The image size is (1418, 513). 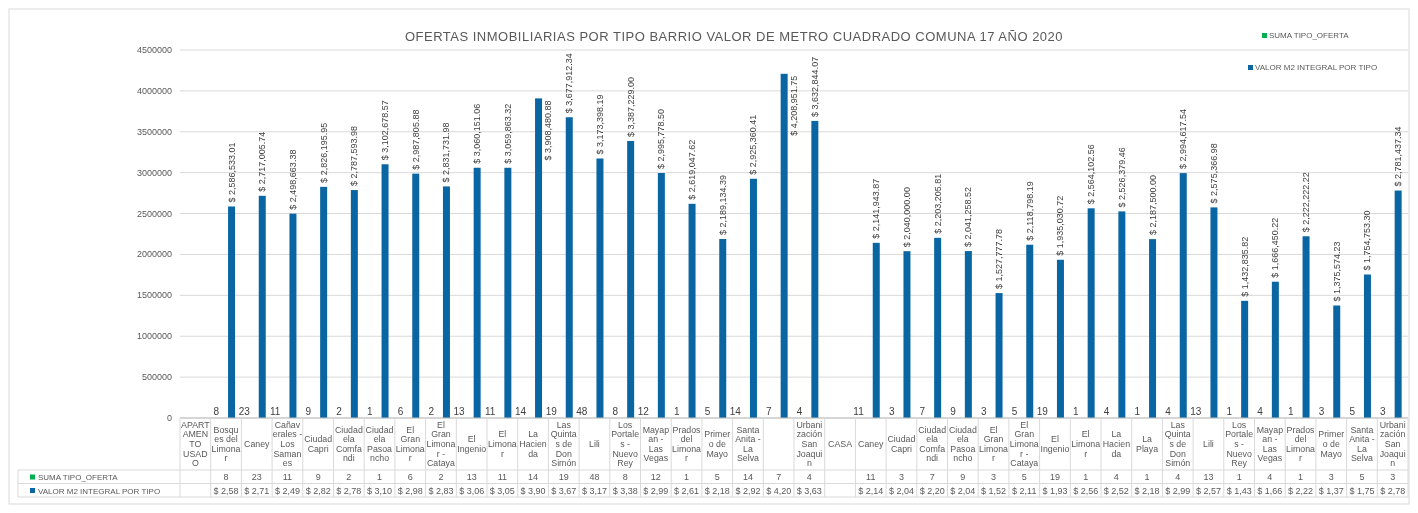 I want to click on data-label: $ 3,173,398.19, so click(x=599, y=124).